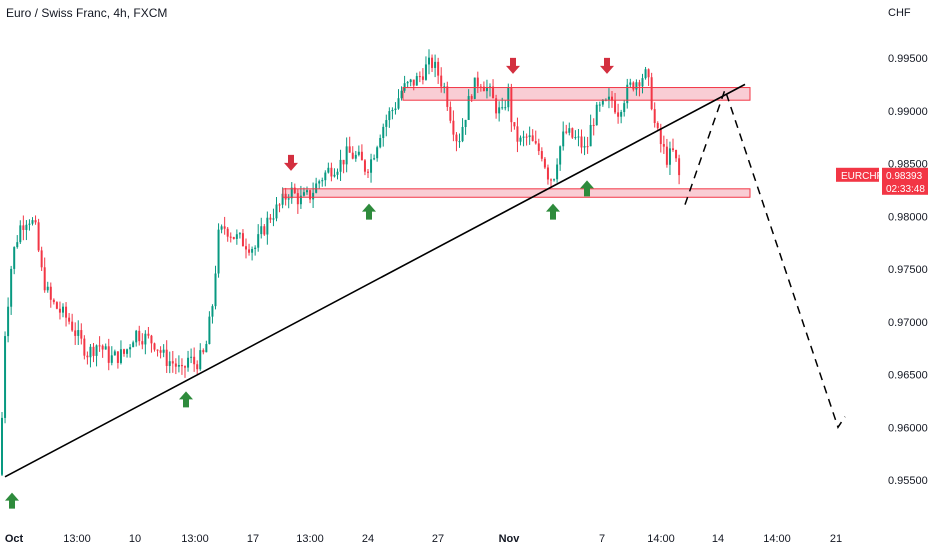 The image size is (932, 550). Describe the element at coordinates (602, 539) in the screenshot. I see `time-tick-label: 7` at that location.